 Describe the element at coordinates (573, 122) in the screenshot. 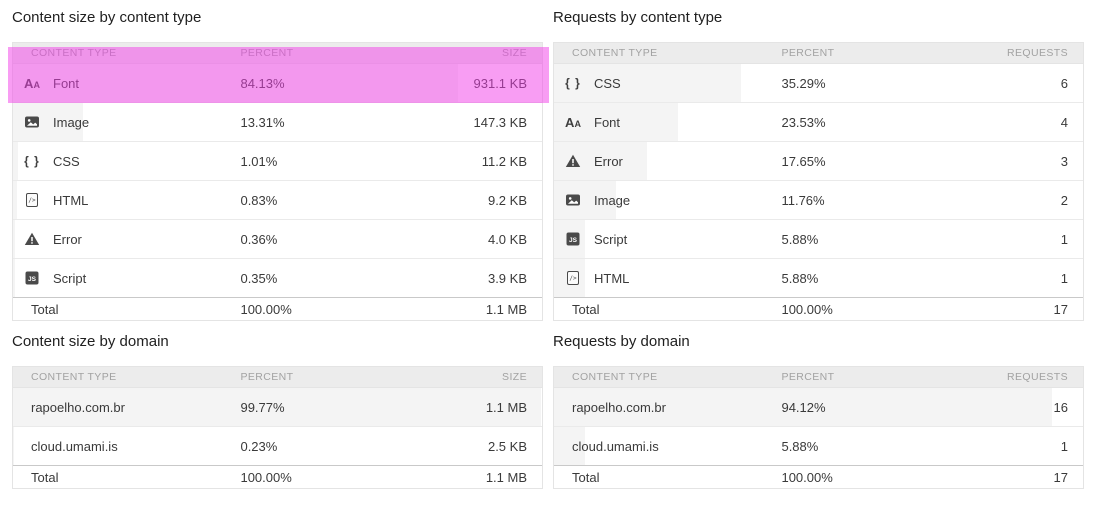

I see `font-icon: AA` at that location.